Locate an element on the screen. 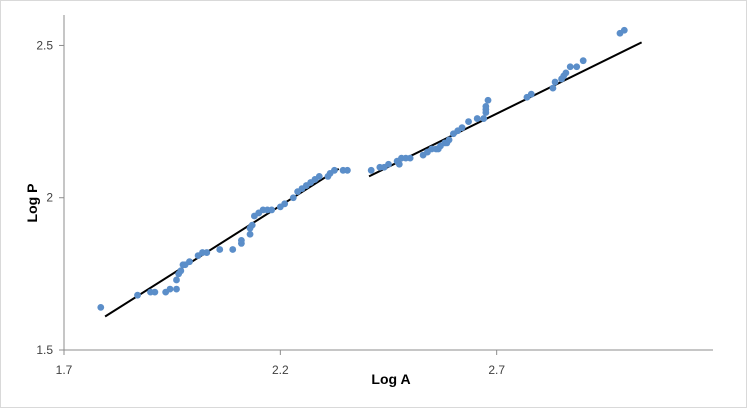 This screenshot has height=412, width=747. x-tick-label: 1.7 is located at coordinates (64, 370).